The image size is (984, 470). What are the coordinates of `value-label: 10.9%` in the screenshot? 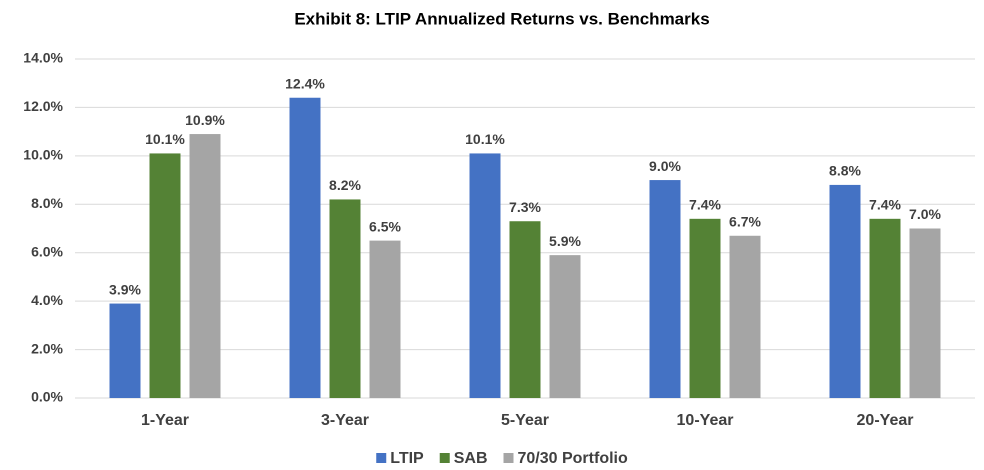 It's located at (205, 120).